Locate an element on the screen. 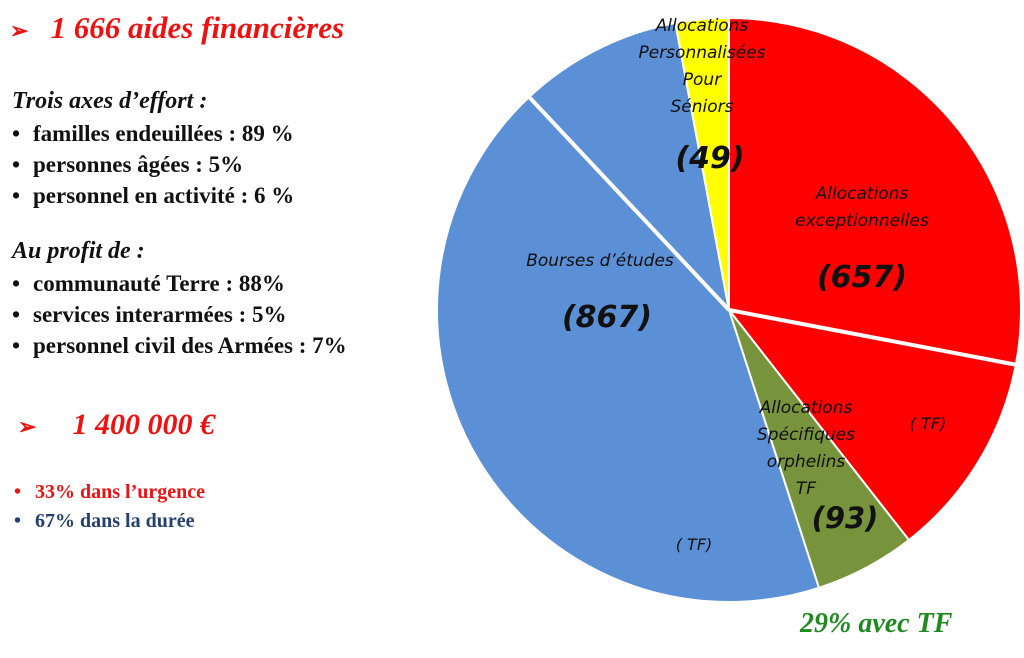  profit-item: services interarmées : 5% is located at coordinates (179, 314).